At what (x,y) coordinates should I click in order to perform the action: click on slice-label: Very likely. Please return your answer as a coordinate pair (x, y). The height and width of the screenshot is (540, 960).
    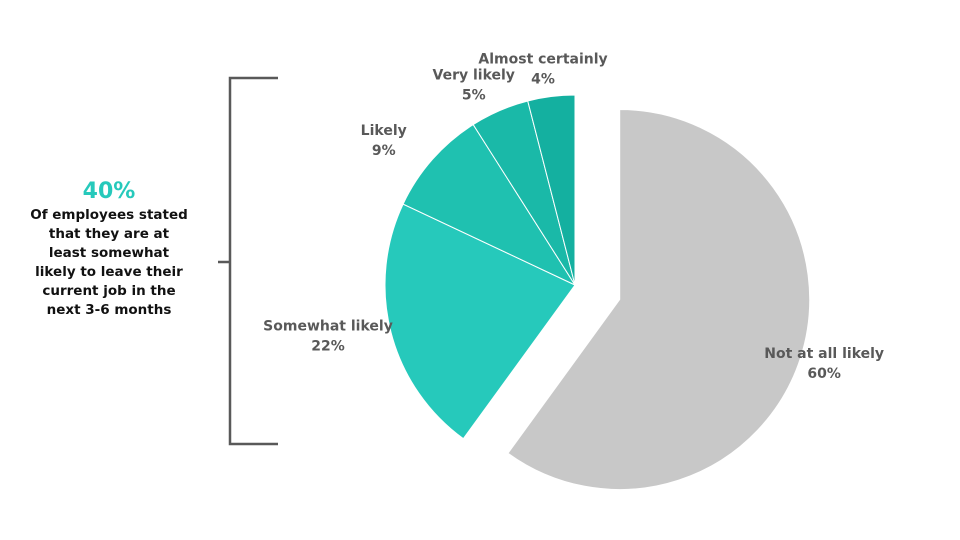
    Looking at the image, I should click on (474, 76).